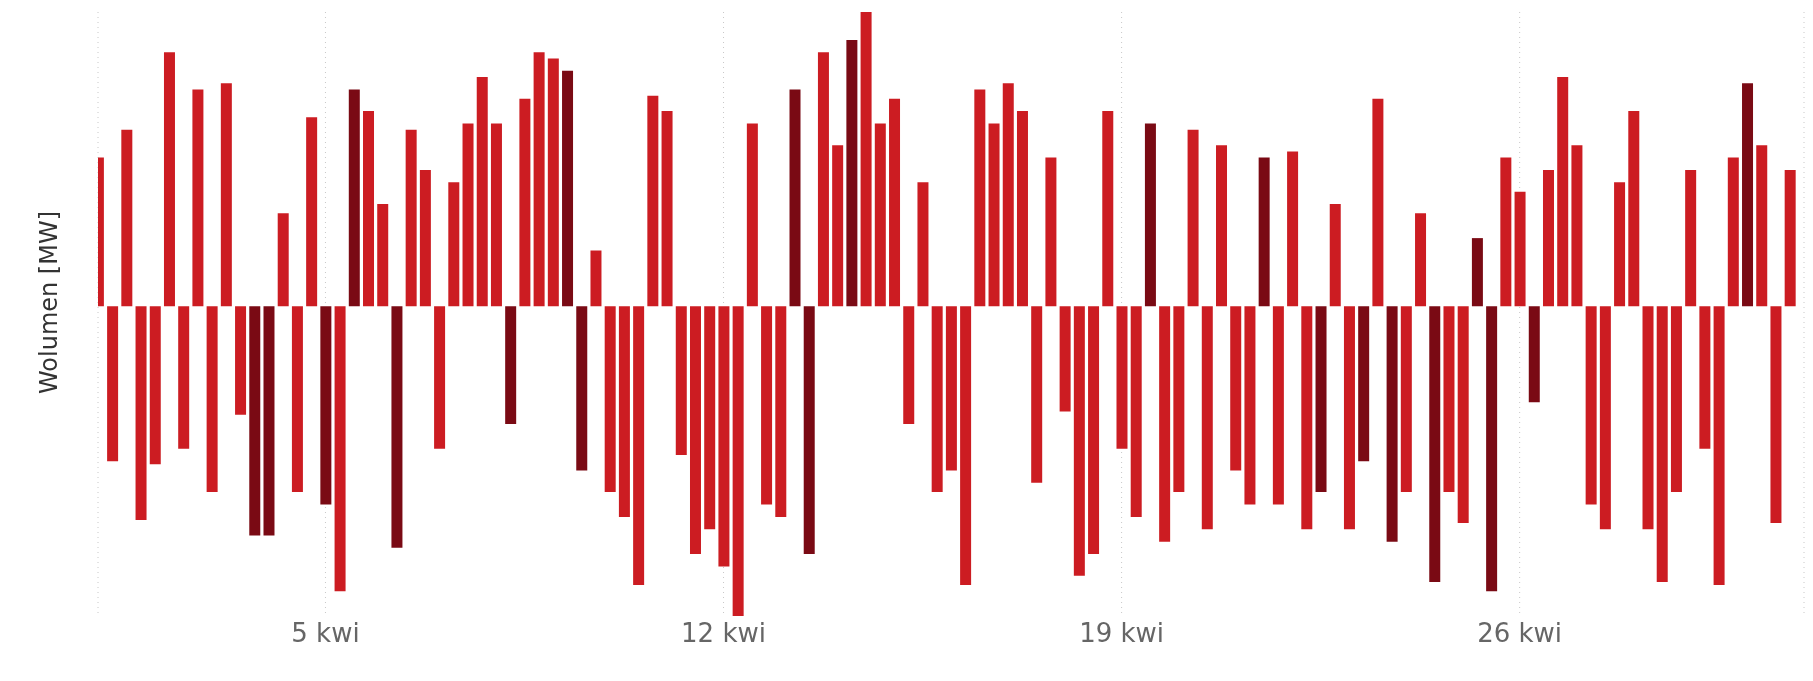 The height and width of the screenshot is (681, 1813). Describe the element at coordinates (48, 302) in the screenshot. I see `y-axis-title: Wolumen [MW]` at that location.